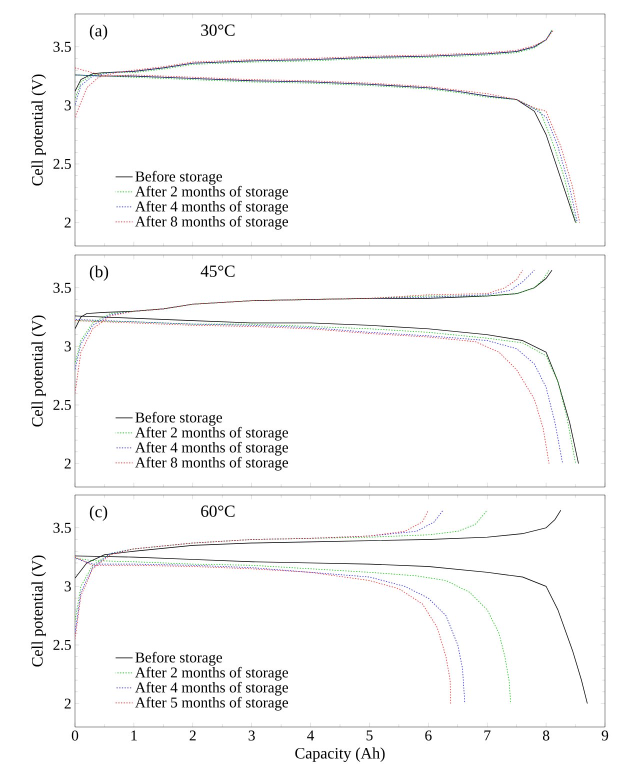 The width and height of the screenshot is (619, 767). Describe the element at coordinates (340, 754) in the screenshot. I see `x-axis-title: Capacity (Ah)` at that location.